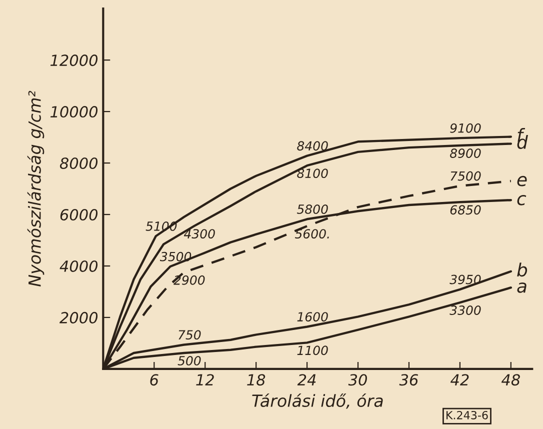  Describe the element at coordinates (306, 380) in the screenshot. I see `x-tick-label: 24` at that location.